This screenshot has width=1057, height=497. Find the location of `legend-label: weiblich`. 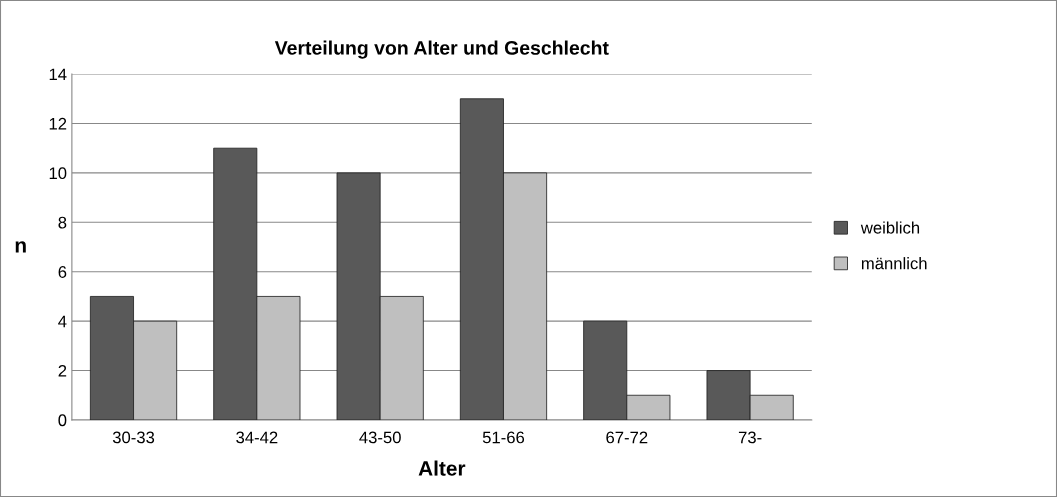

legend-label: weiblich is located at coordinates (890, 227).